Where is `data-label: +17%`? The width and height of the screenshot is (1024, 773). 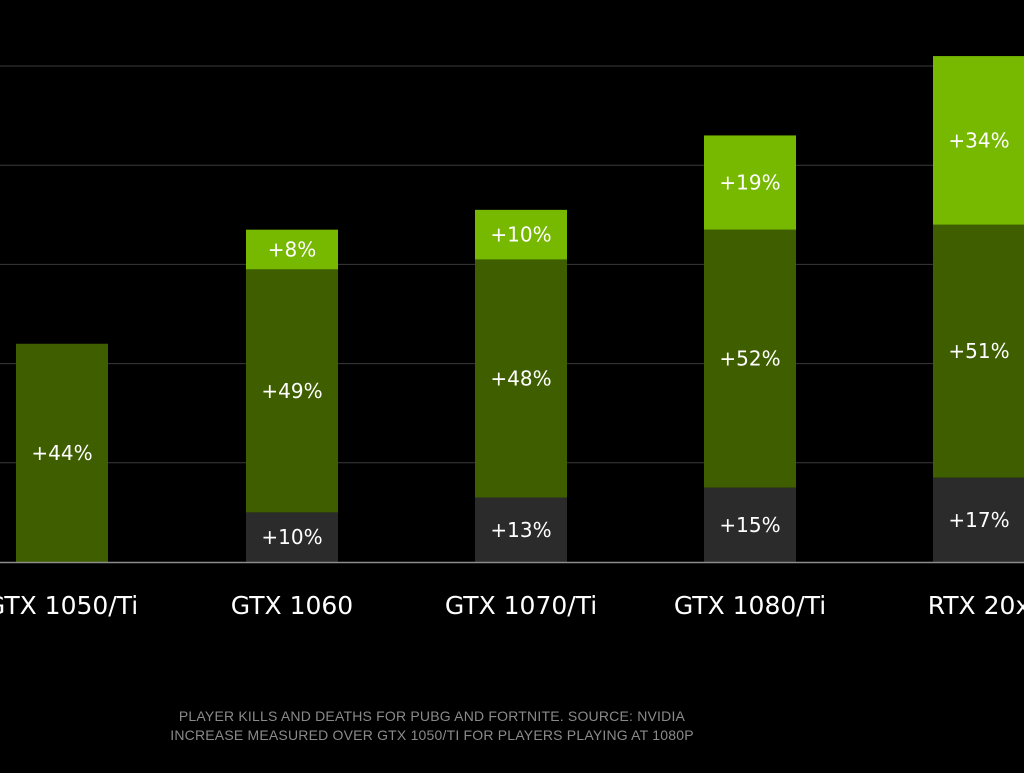 data-label: +17% is located at coordinates (978, 520).